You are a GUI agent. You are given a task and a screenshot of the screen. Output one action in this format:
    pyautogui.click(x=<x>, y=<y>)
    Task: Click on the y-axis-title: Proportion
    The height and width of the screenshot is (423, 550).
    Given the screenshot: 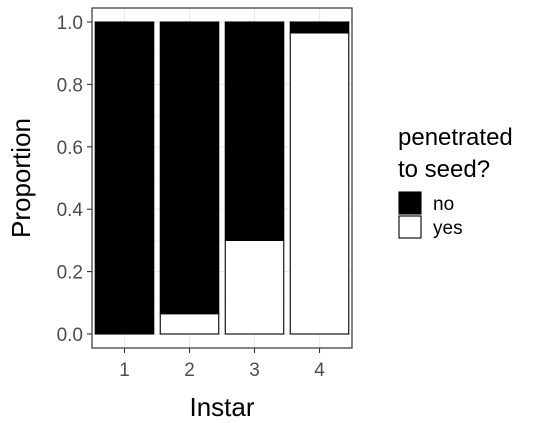 What is the action you would take?
    pyautogui.click(x=21, y=178)
    